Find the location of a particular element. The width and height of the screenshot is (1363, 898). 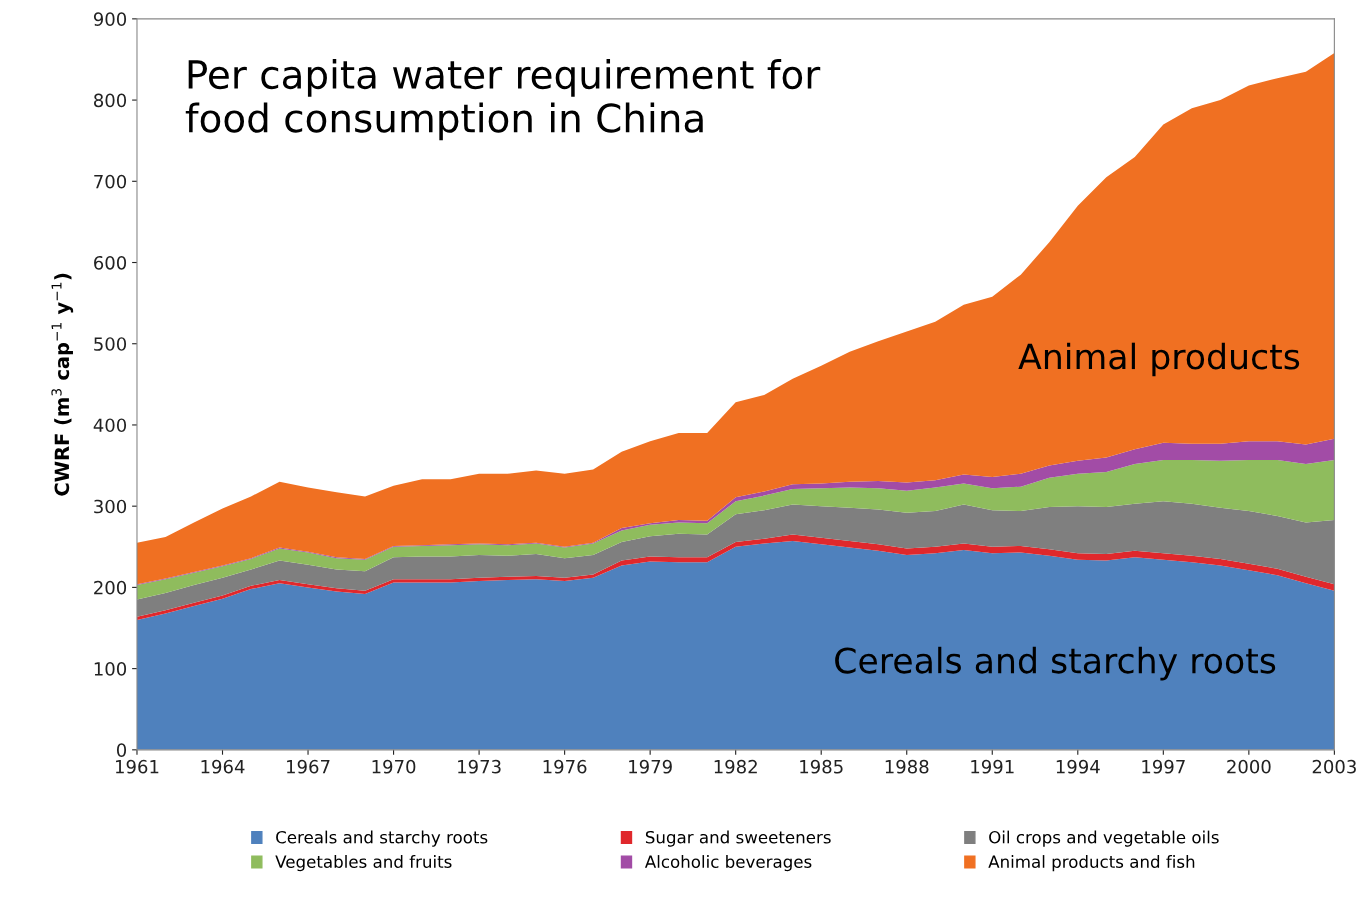

y-tick-label: 400 is located at coordinates (110, 425).